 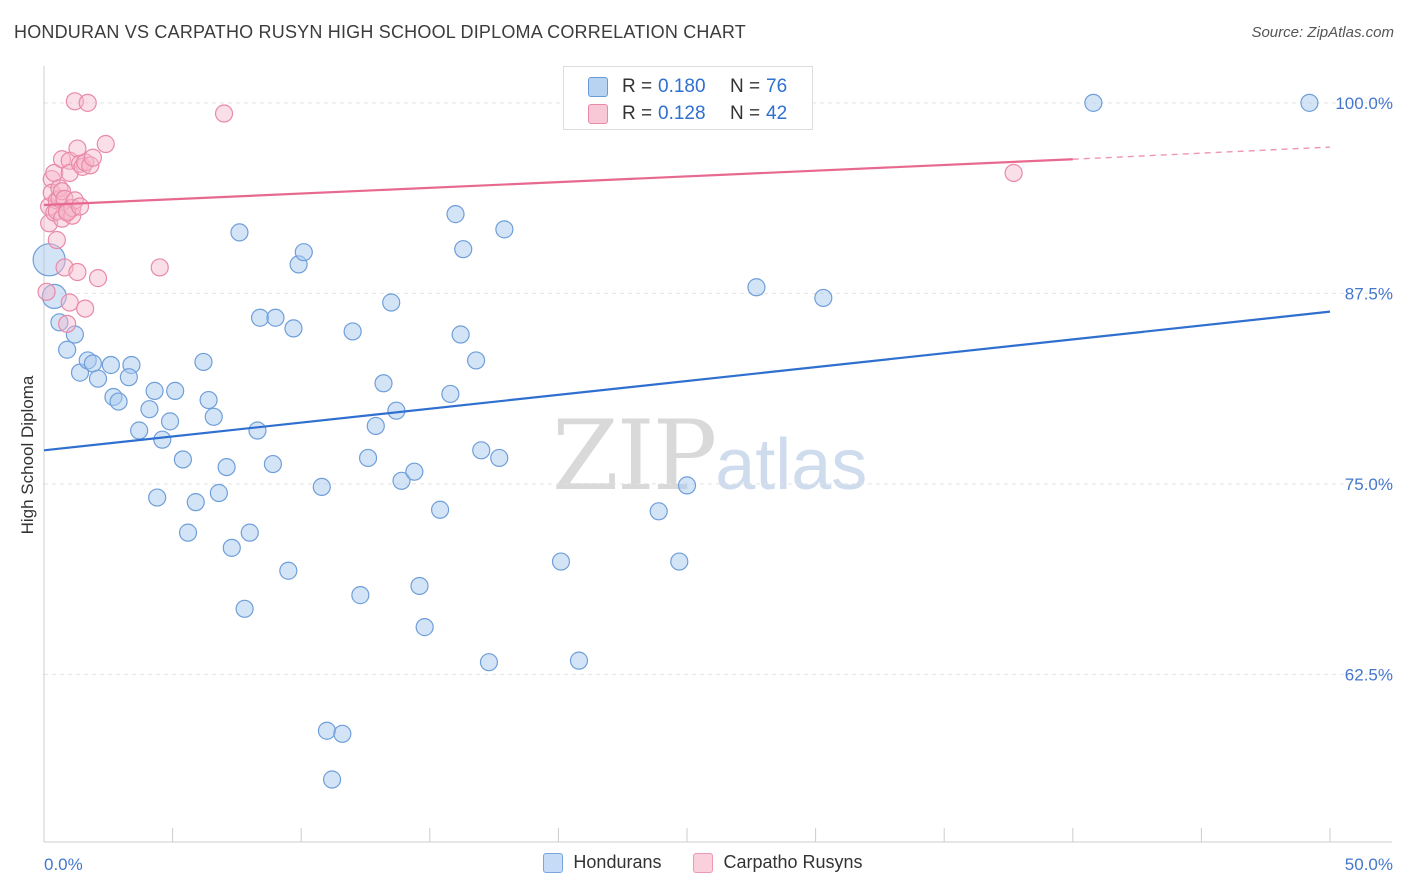 What do you see at coordinates (1201, 153) in the screenshot?
I see `carpatho-rusyns-trend-extension` at bounding box center [1201, 153].